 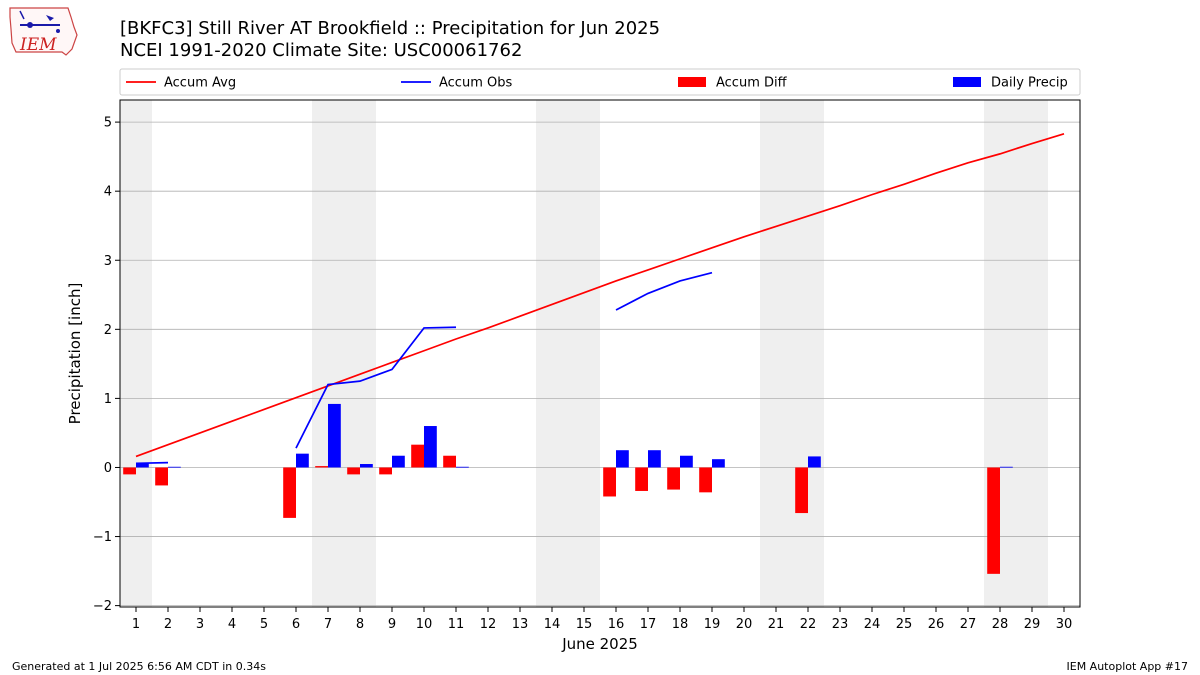 I want to click on logo-text: IEM, so click(x=38, y=45).